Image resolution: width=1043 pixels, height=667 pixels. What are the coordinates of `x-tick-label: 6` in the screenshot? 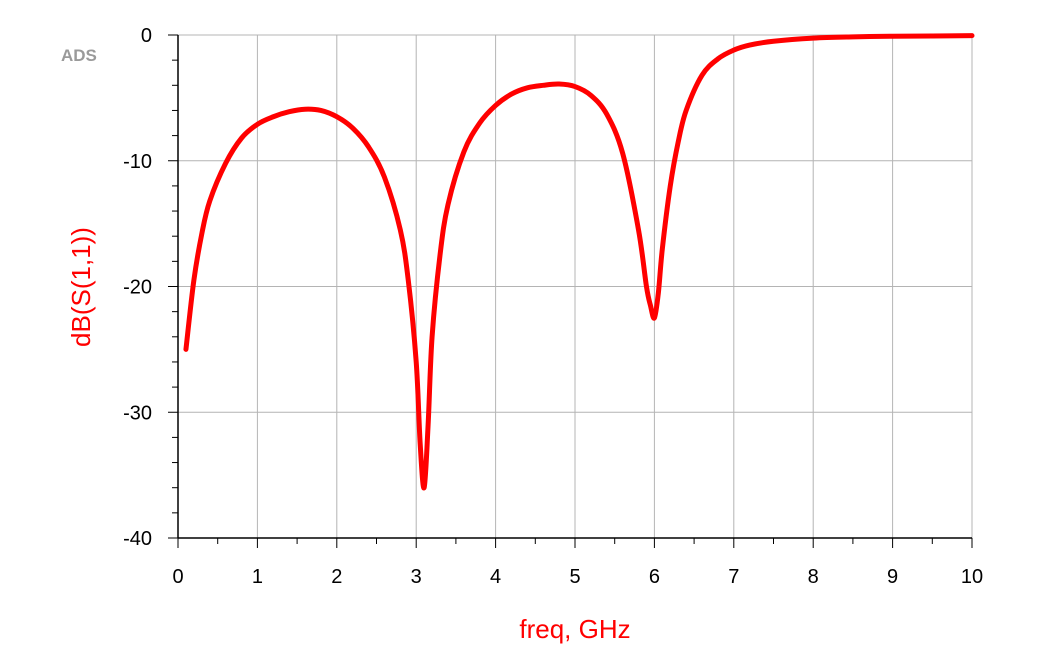 It's located at (654, 577).